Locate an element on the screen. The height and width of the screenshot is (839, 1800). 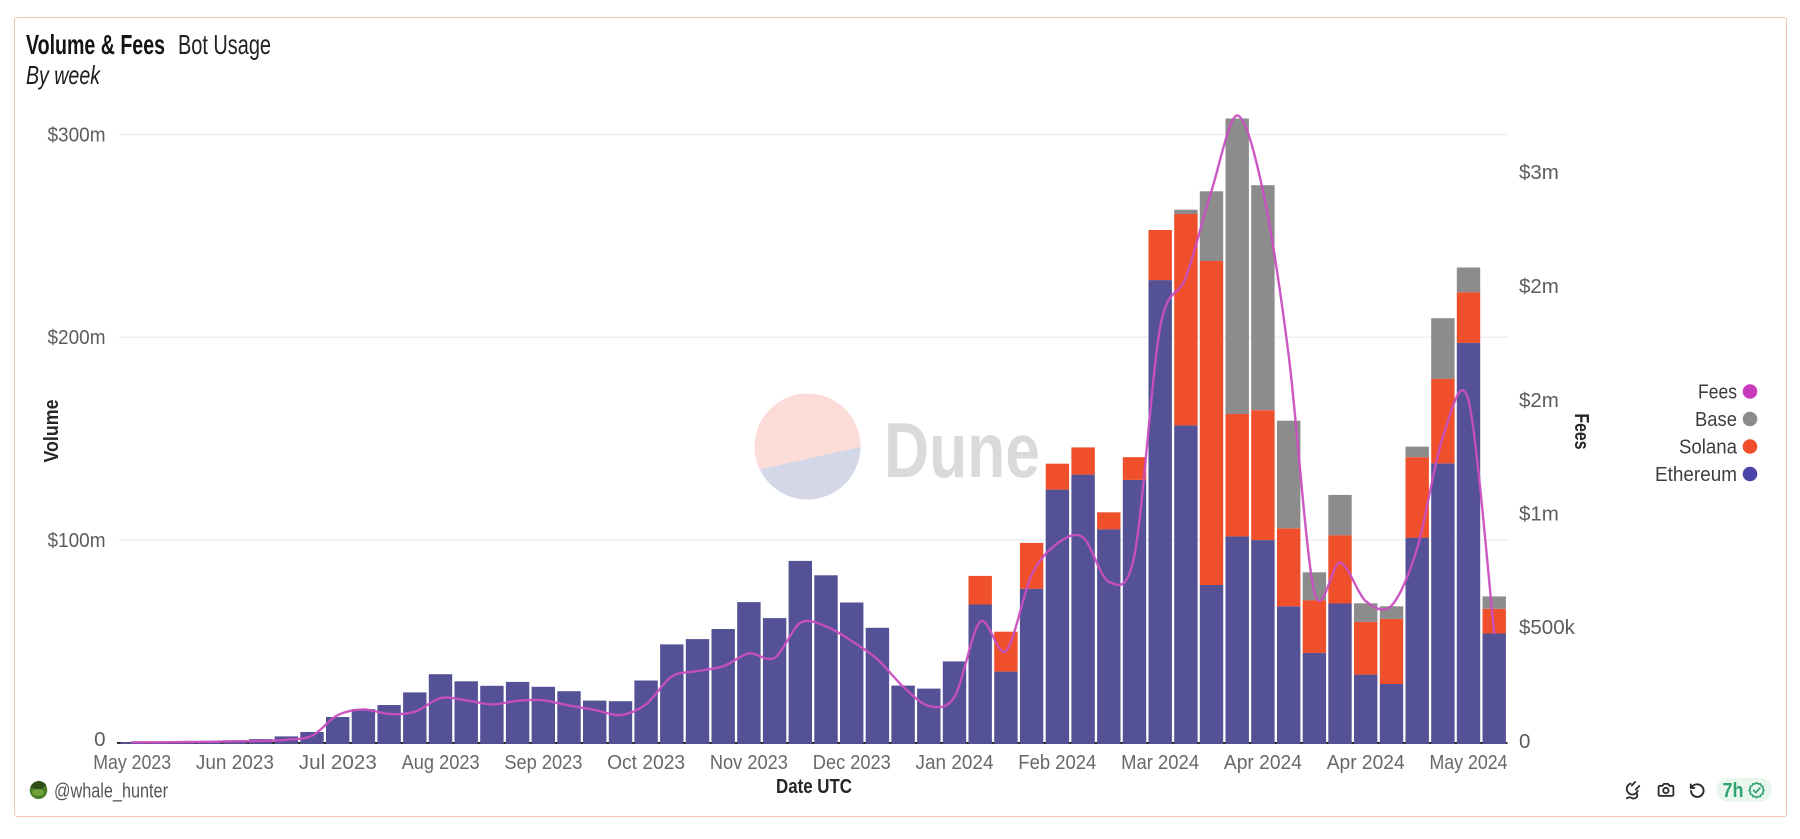
svg-text: Ethereum is located at coordinates (1696, 474).